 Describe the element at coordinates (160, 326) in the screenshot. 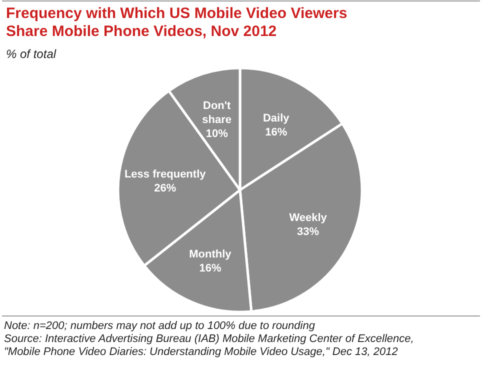

I see `text: Note: n=200; numbers may not add up to 100% due to rounding` at that location.